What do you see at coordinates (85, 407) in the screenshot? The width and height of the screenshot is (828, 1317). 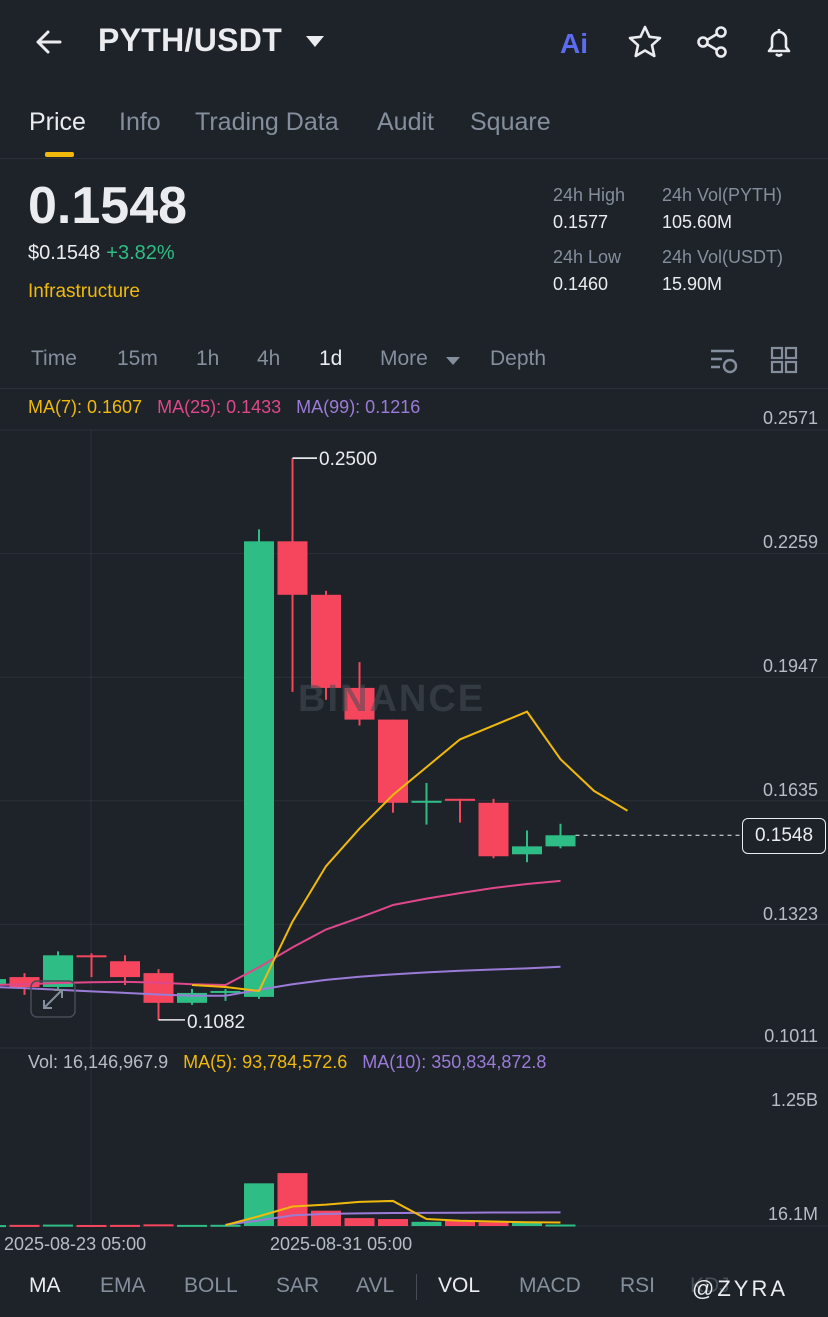 I see `ma7-label: MA(7): 0.1607` at bounding box center [85, 407].